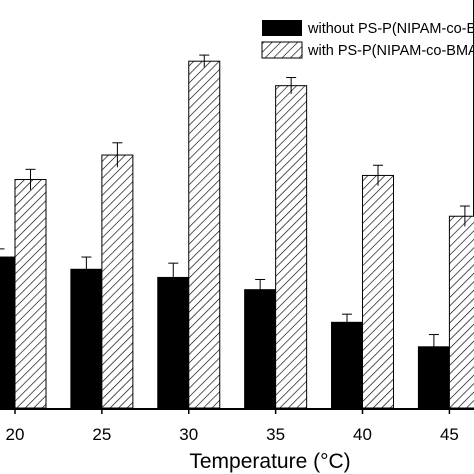 This screenshot has width=474, height=474. Describe the element at coordinates (232, 426) in the screenshot. I see `x-axis-ticks: 20 25 30 35 40 45` at that location.